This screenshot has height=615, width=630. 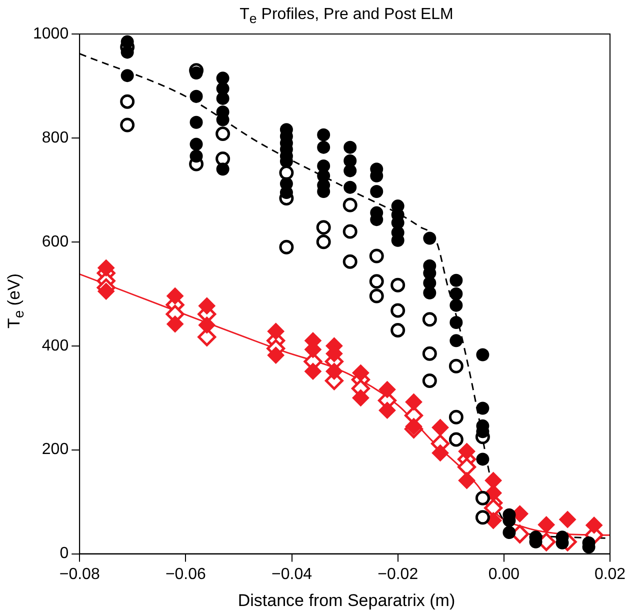 I want to click on x-tick-label: 0.02, so click(x=610, y=574).